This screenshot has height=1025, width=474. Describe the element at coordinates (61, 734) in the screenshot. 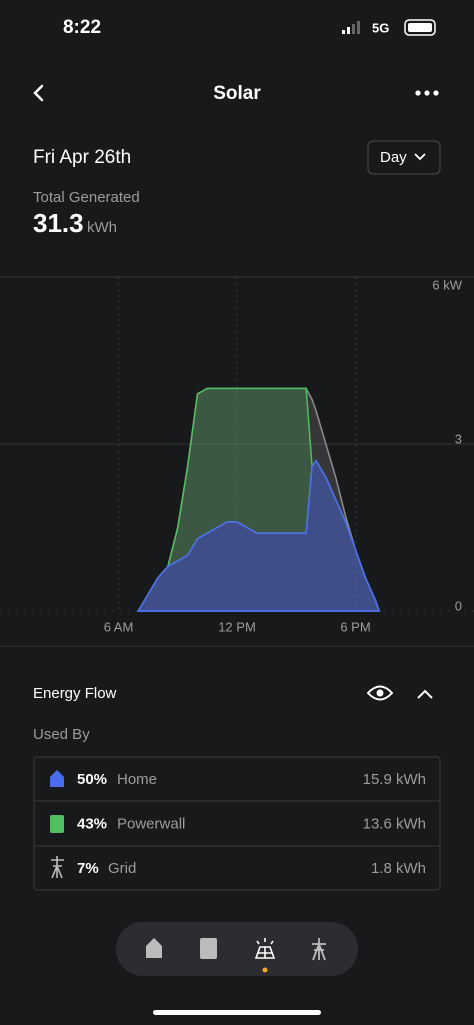

I see `section-subtitle: Used By` at that location.